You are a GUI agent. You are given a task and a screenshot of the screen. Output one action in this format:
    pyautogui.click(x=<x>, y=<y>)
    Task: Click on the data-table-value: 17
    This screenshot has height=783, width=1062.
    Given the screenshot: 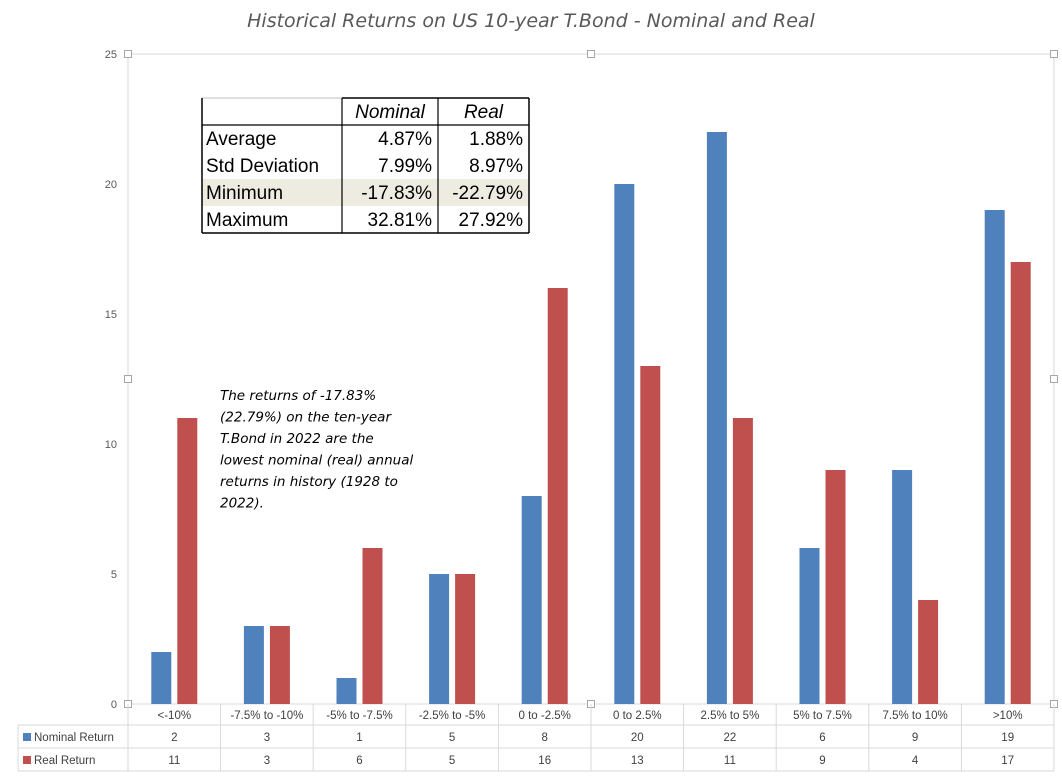 What is the action you would take?
    pyautogui.click(x=1007, y=761)
    